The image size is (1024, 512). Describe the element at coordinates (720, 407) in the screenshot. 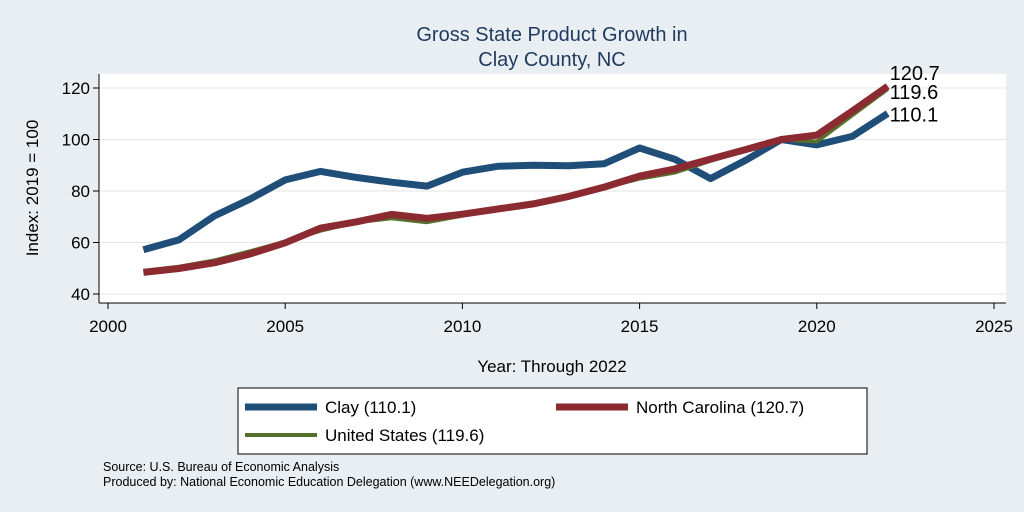

I see `legend-label: North Carolina (120.7)` at that location.